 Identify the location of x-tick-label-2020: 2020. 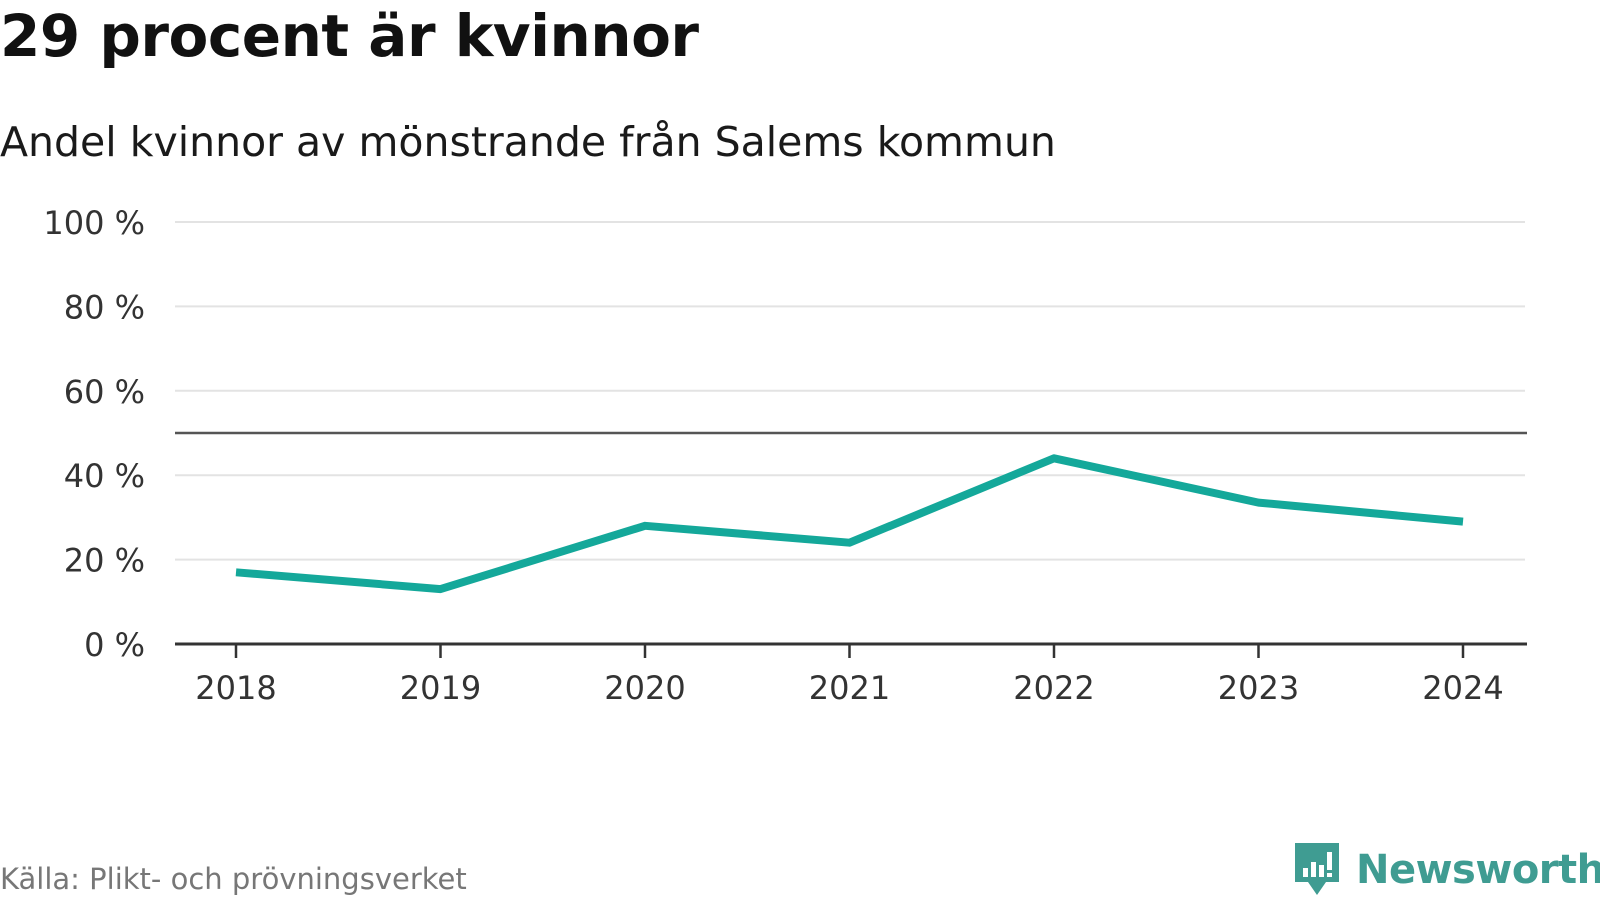
(644, 688).